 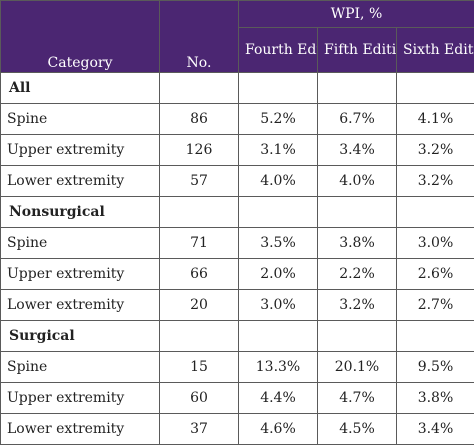 What do you see at coordinates (199, 36) in the screenshot?
I see `header-number: No.` at bounding box center [199, 36].